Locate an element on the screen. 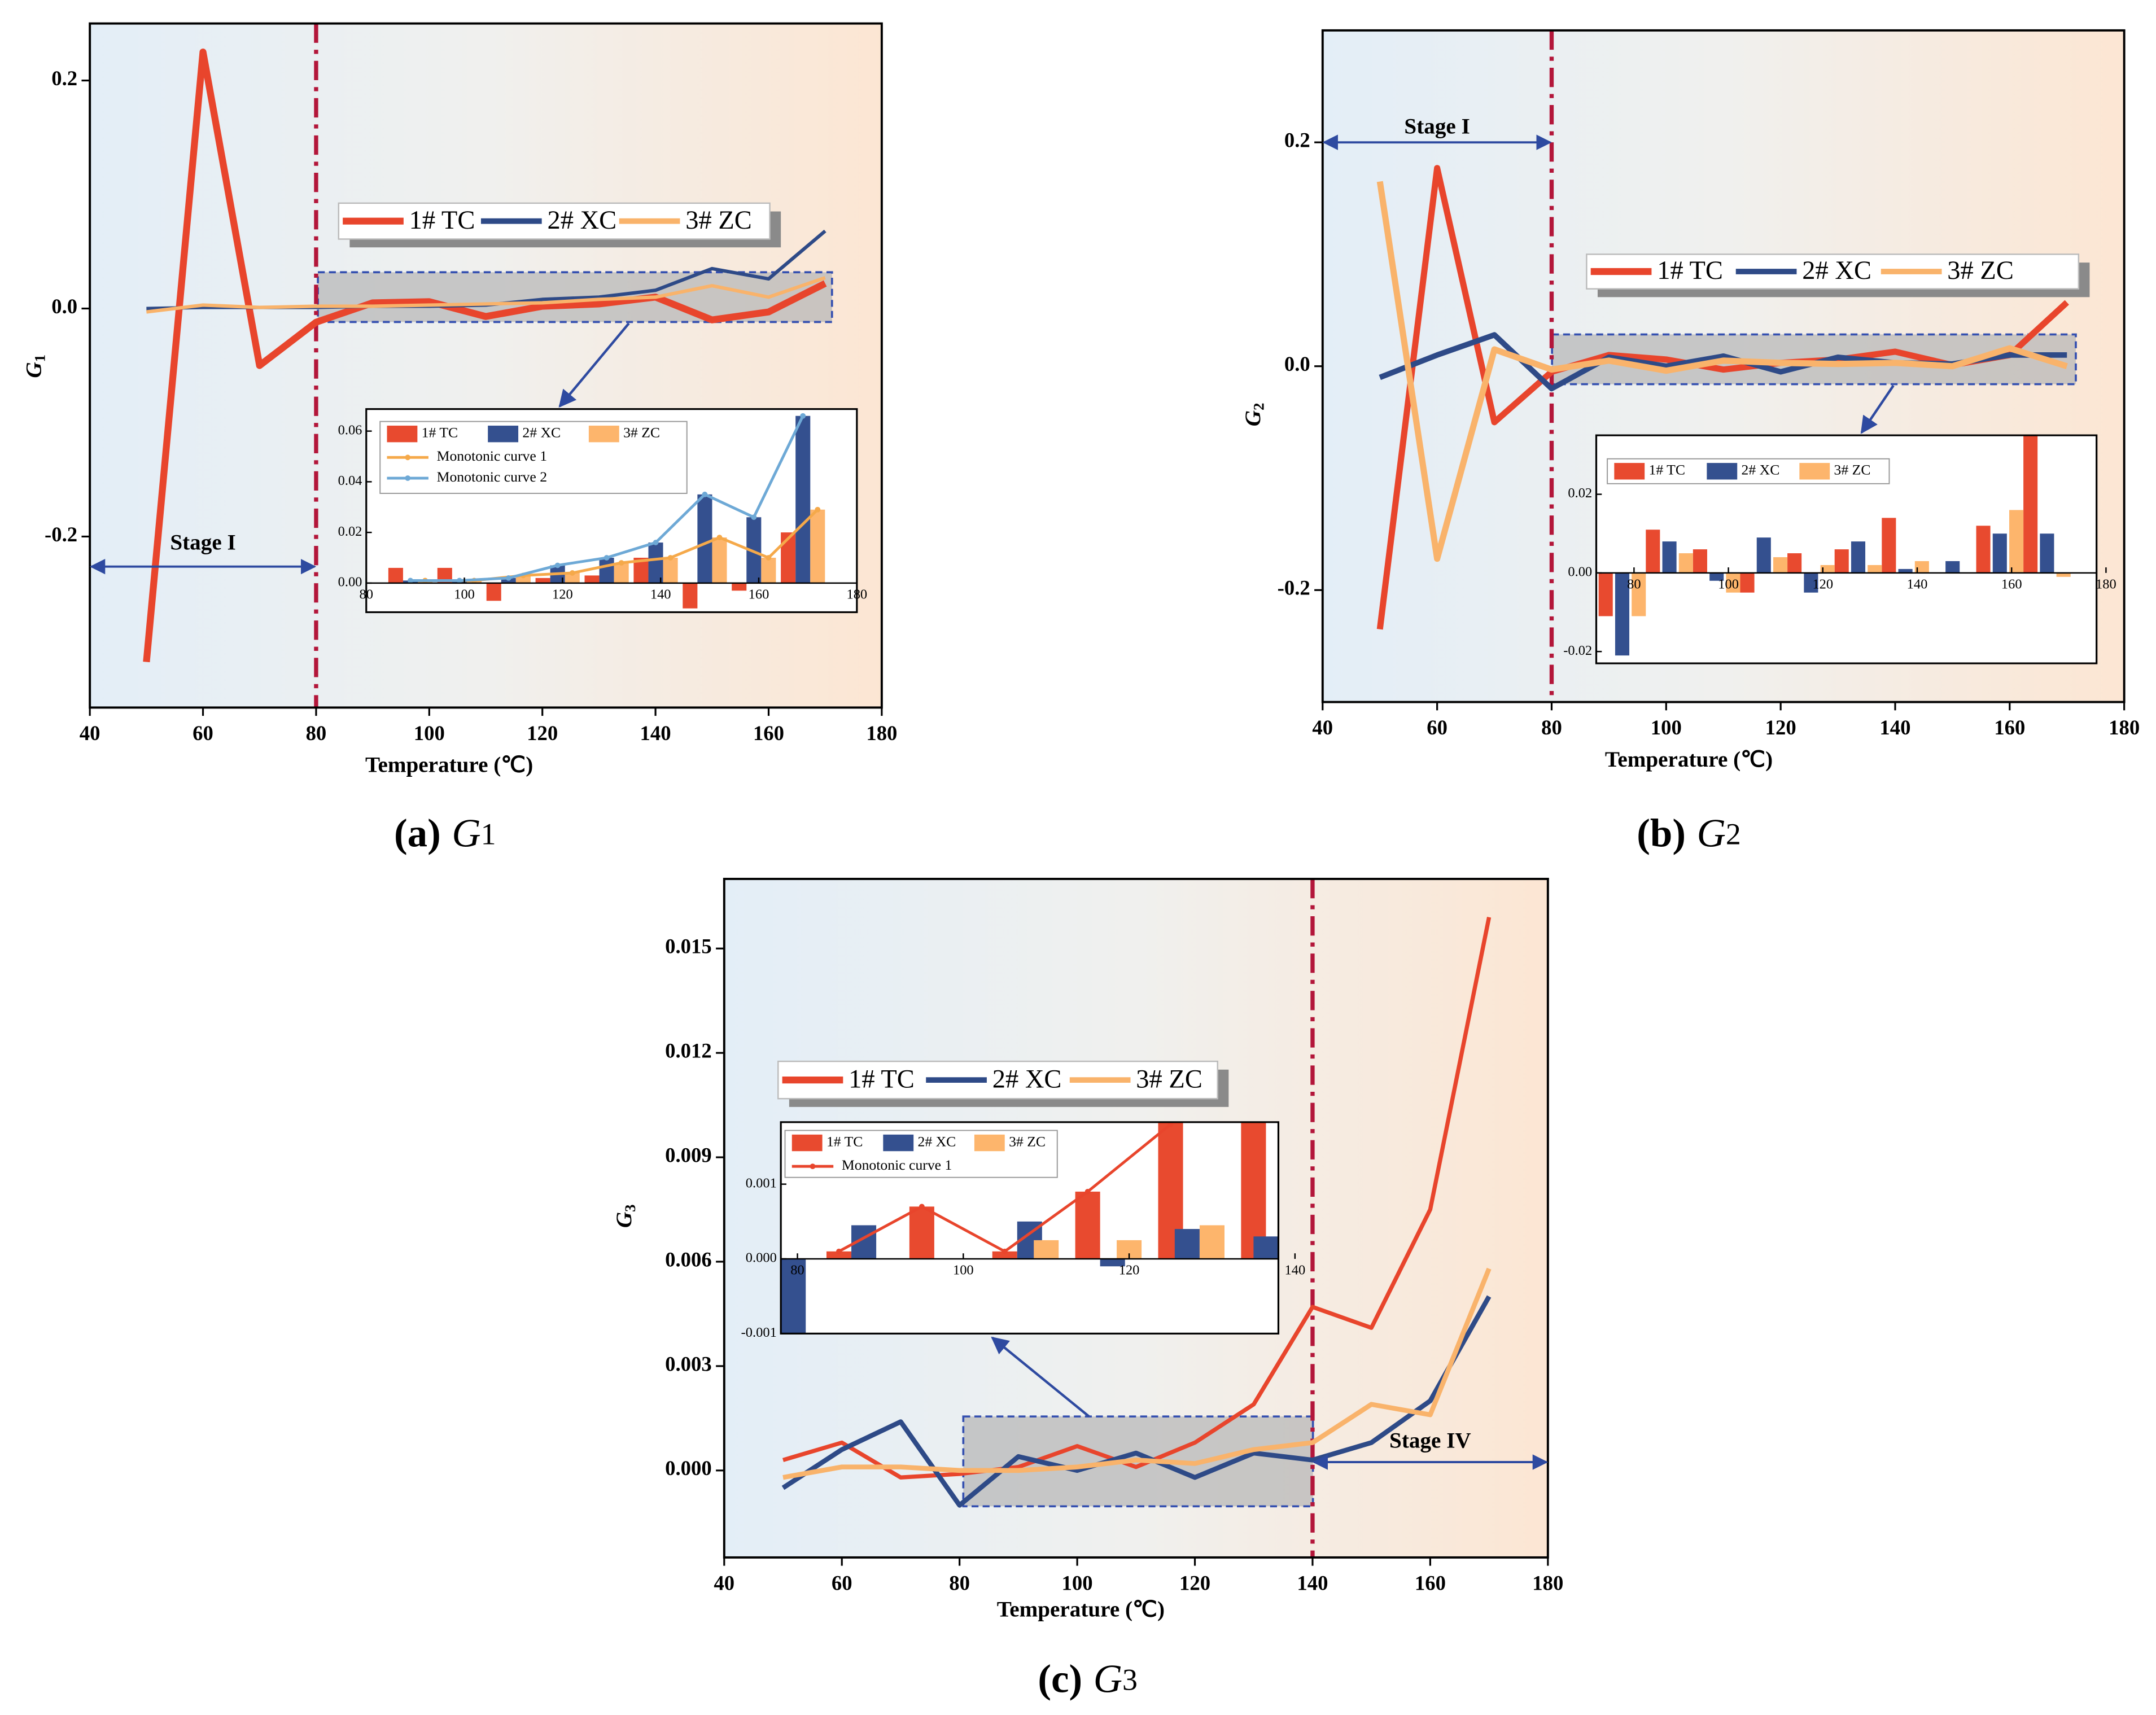  x-tick-label: 120 is located at coordinates (1194, 1583).